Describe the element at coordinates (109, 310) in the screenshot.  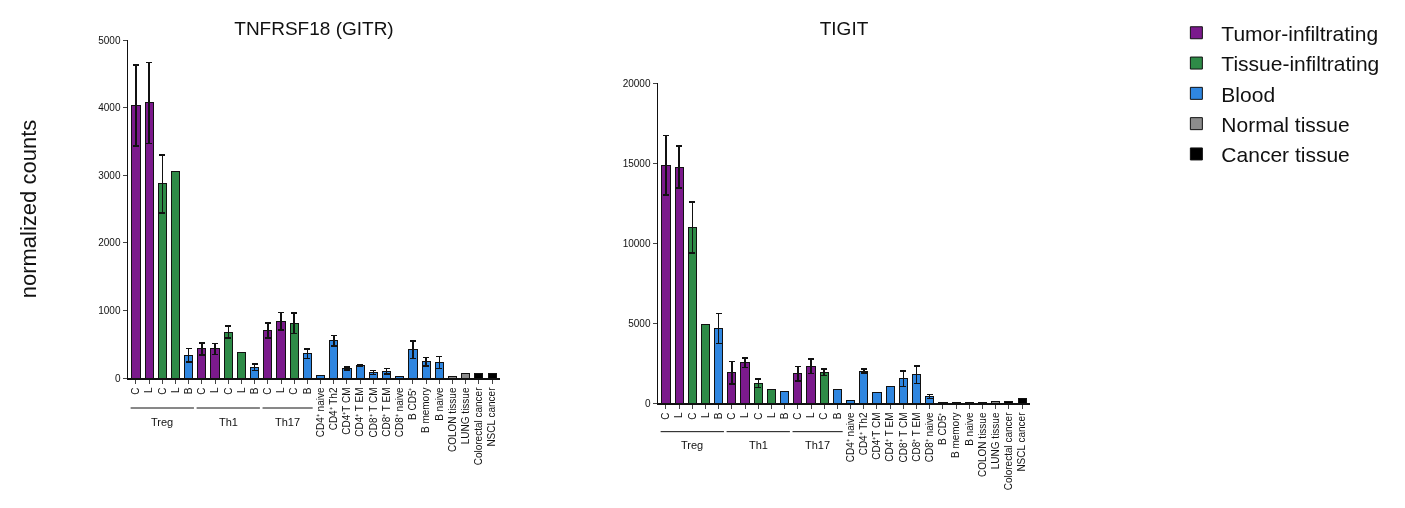
I see `y-tick-label: 1000` at that location.